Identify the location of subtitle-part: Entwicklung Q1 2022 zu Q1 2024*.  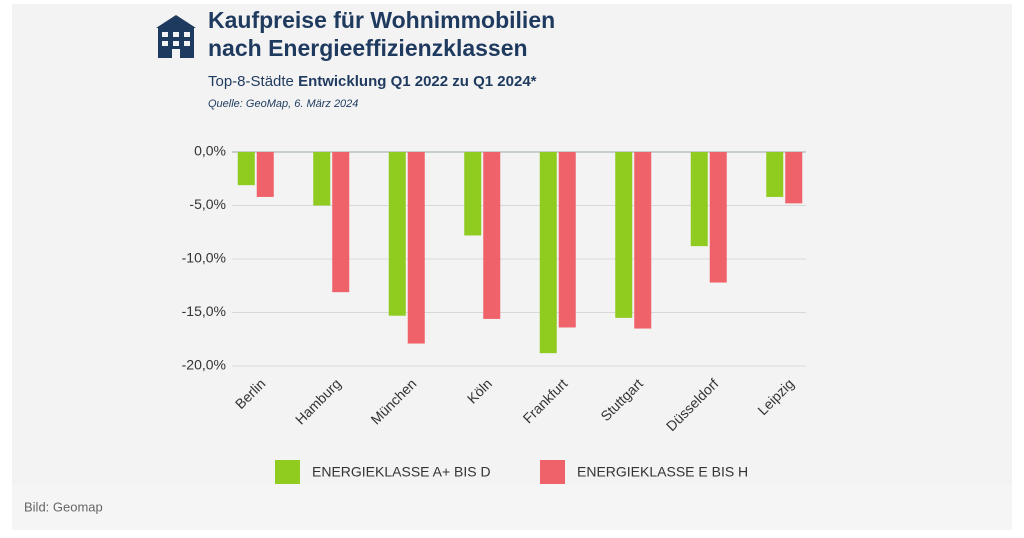
(417, 81).